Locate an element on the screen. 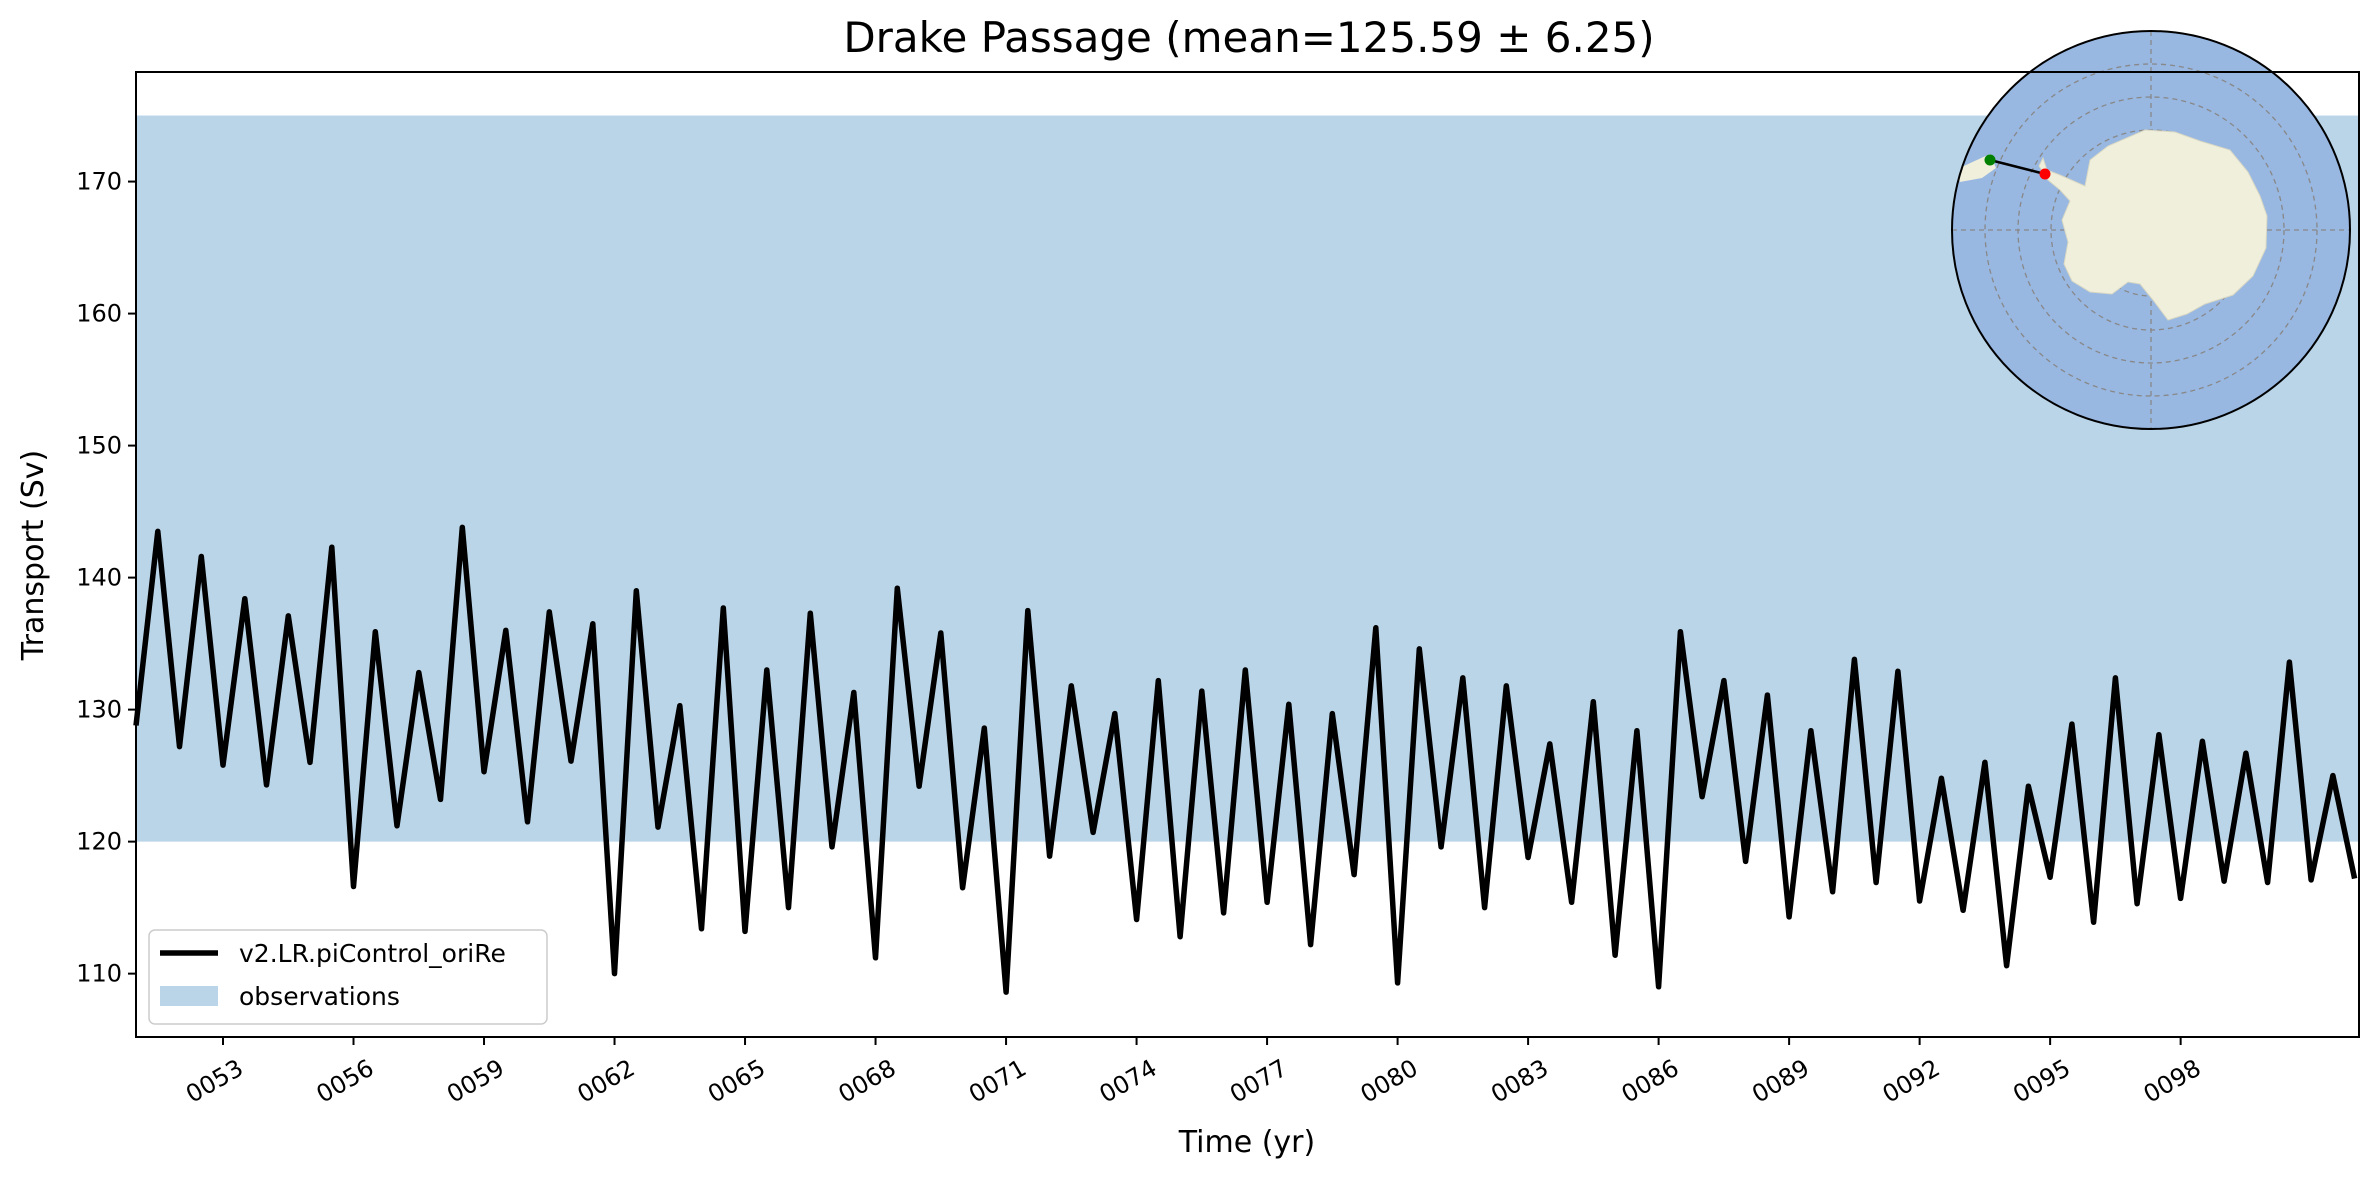 This screenshot has height=1180, width=2379. antarctic-inset-map is located at coordinates (2151, 230).